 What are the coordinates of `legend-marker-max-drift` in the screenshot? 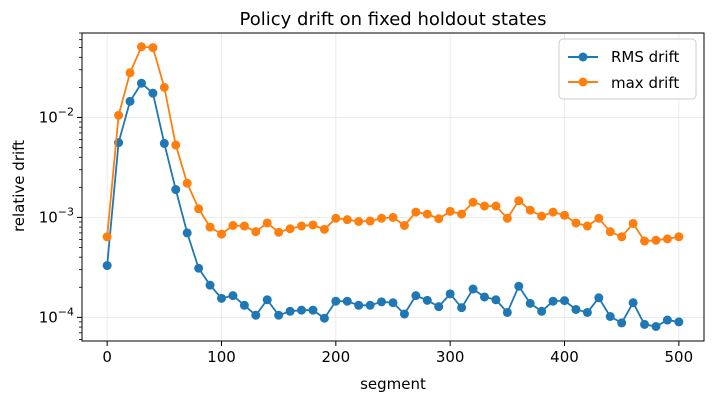 It's located at (583, 82).